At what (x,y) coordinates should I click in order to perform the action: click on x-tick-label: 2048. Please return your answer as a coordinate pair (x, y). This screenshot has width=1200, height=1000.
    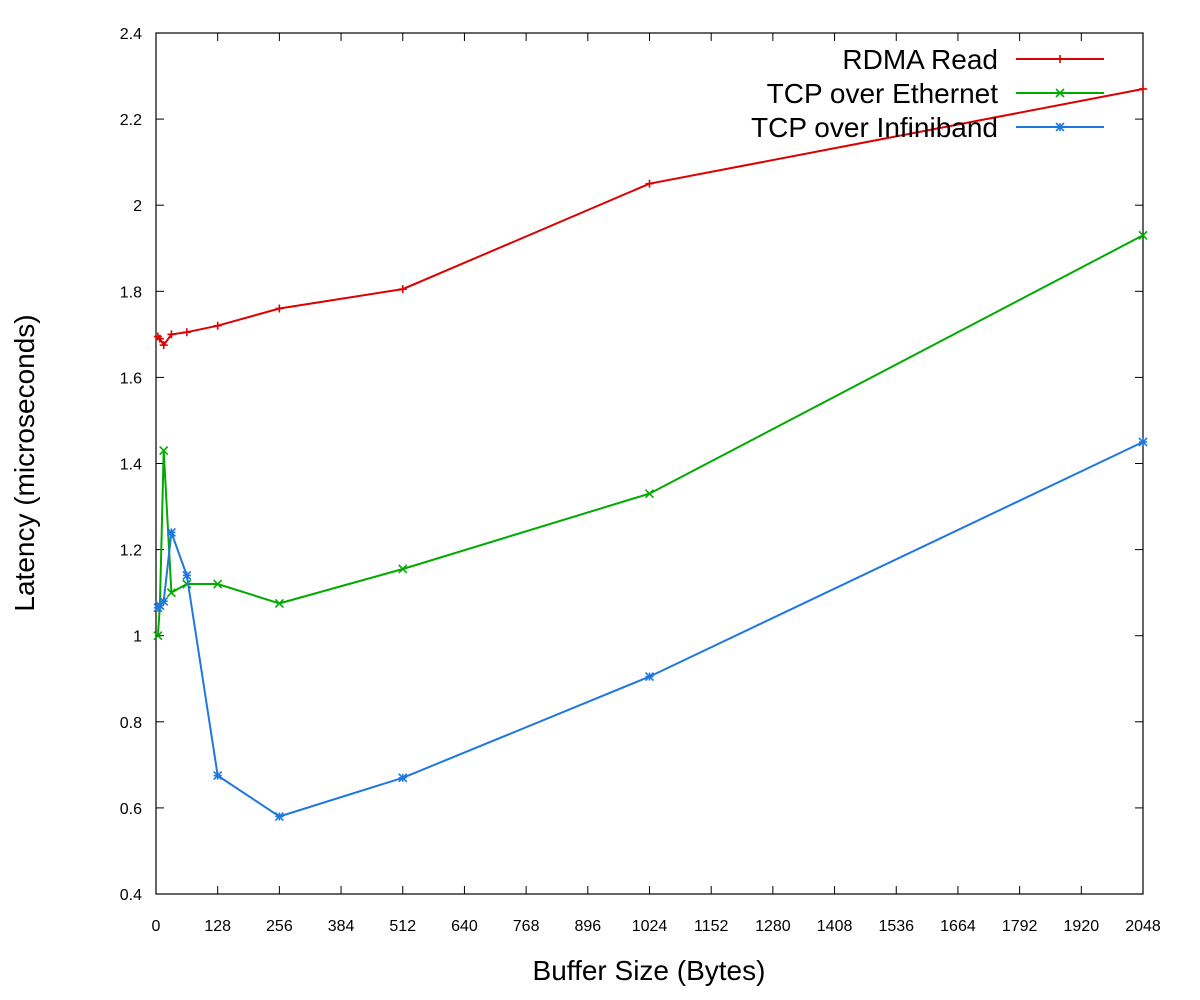
    Looking at the image, I should click on (1143, 926).